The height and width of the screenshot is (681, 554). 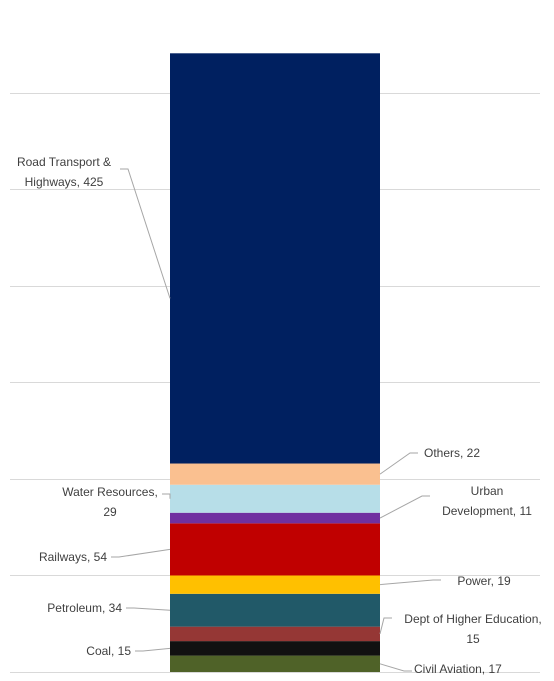 What do you see at coordinates (487, 501) in the screenshot?
I see `data-label-urban-development: Urban Development, 11` at bounding box center [487, 501].